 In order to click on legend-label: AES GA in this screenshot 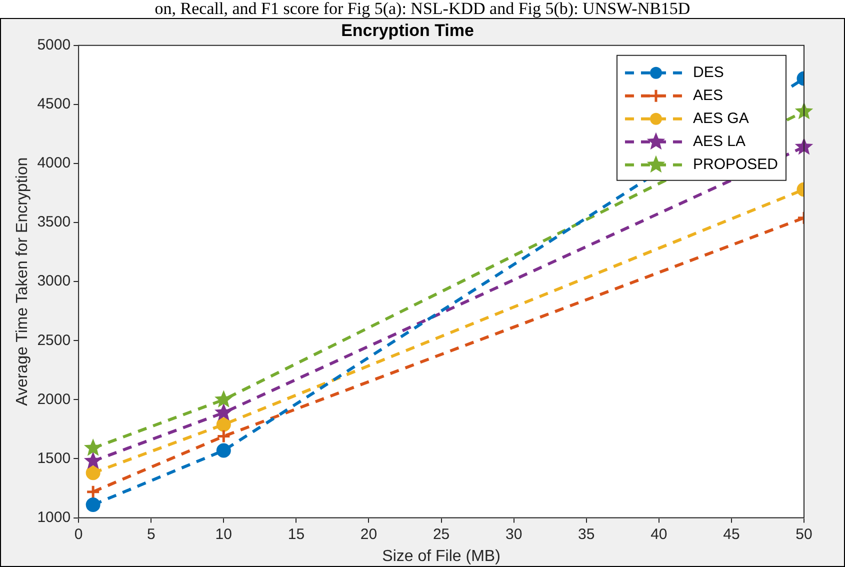, I will do `click(720, 119)`.